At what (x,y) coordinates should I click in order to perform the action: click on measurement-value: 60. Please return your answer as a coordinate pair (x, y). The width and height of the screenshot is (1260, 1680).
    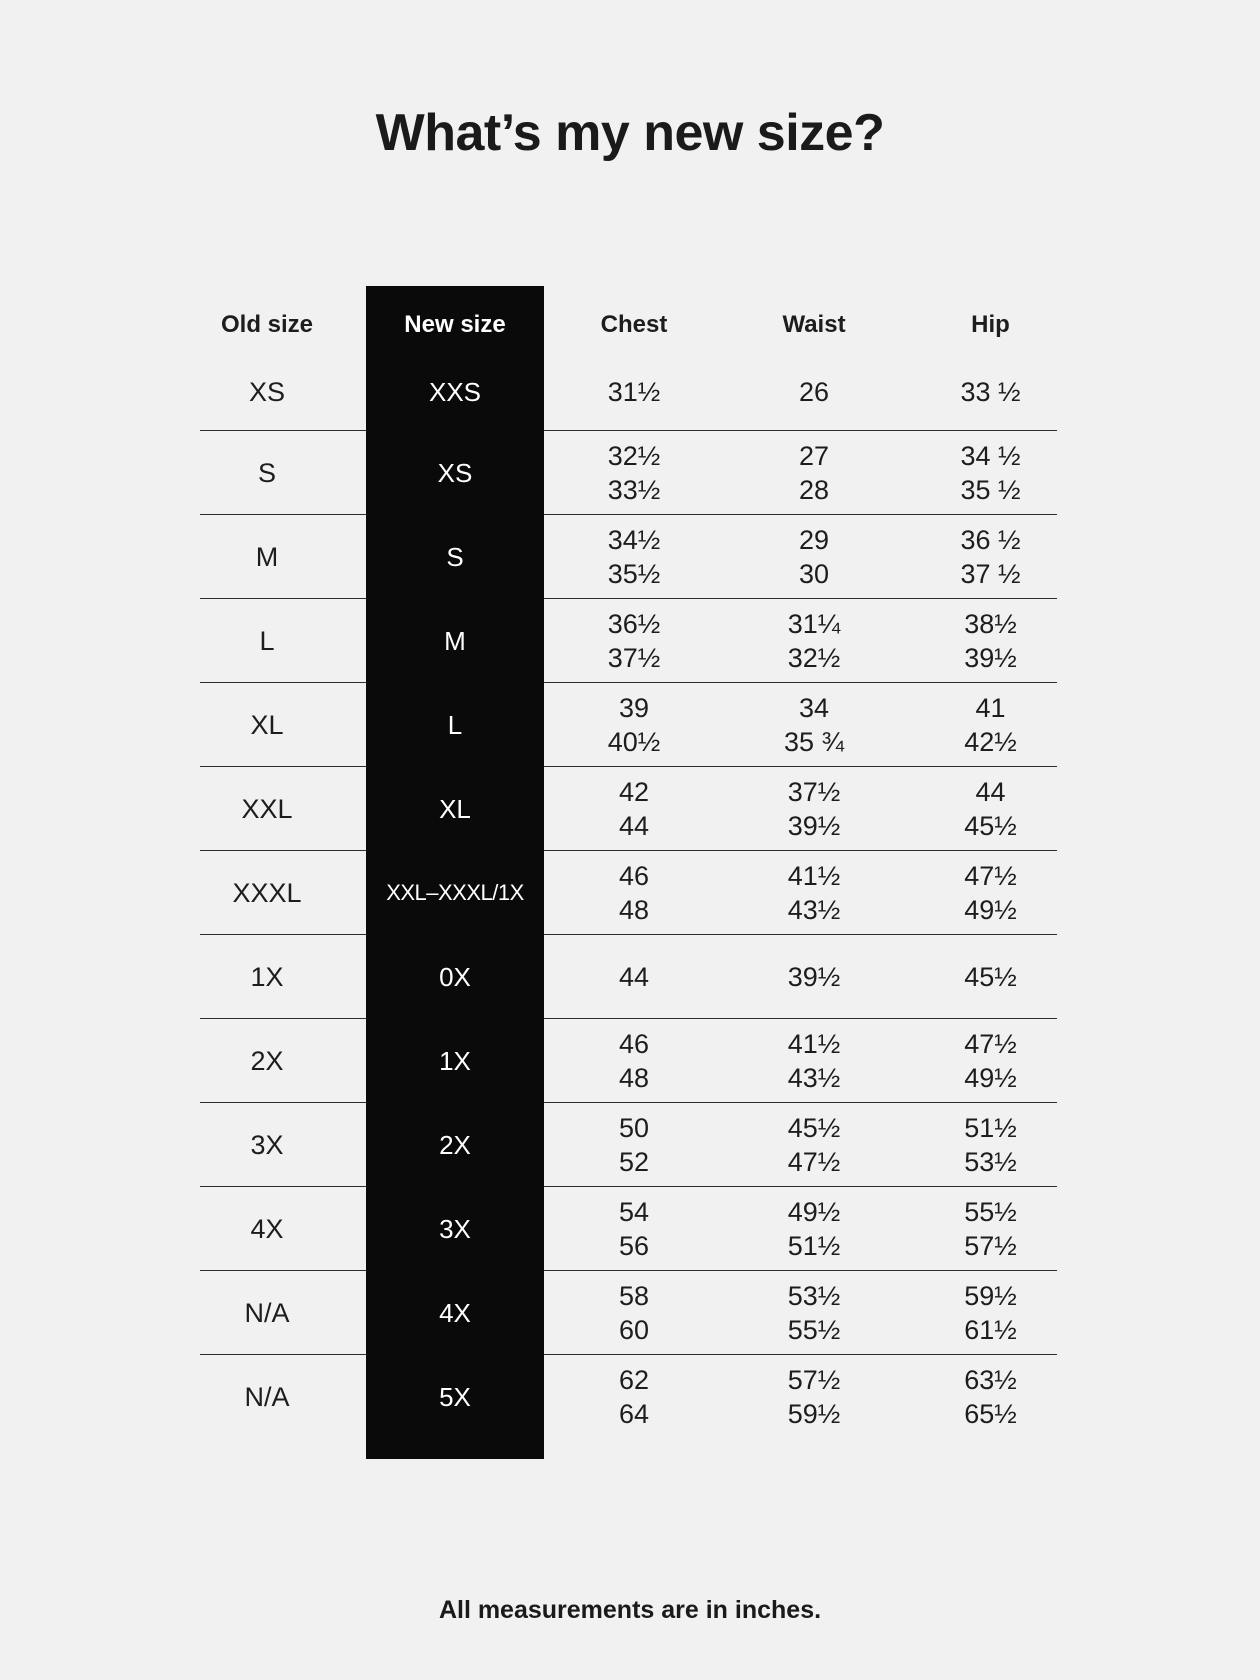
    Looking at the image, I should click on (634, 1329).